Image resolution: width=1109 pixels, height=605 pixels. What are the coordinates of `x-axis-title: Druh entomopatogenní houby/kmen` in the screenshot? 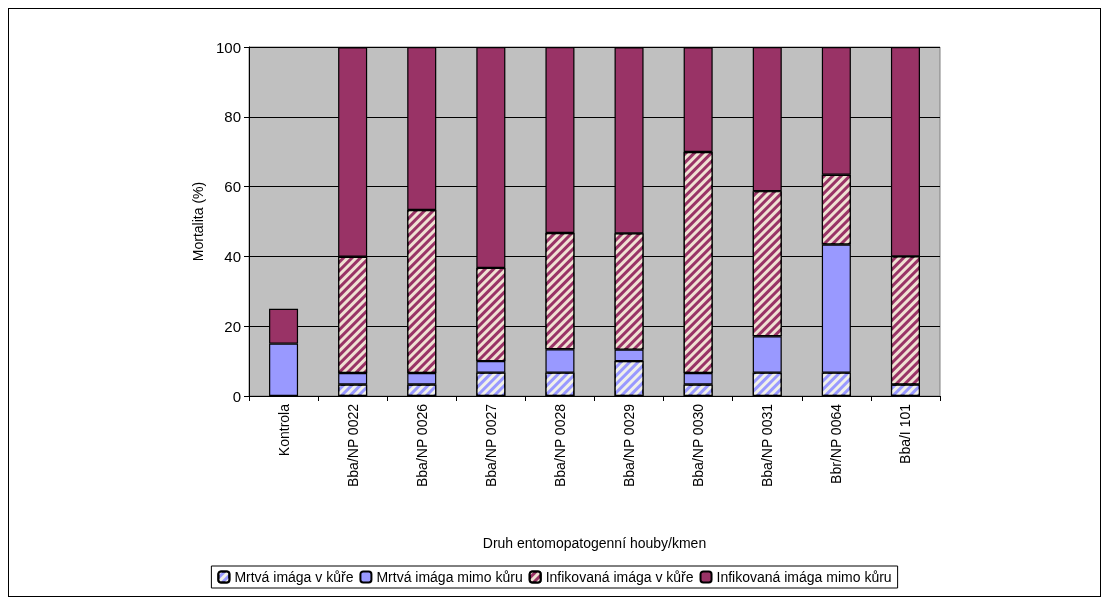 It's located at (594, 543).